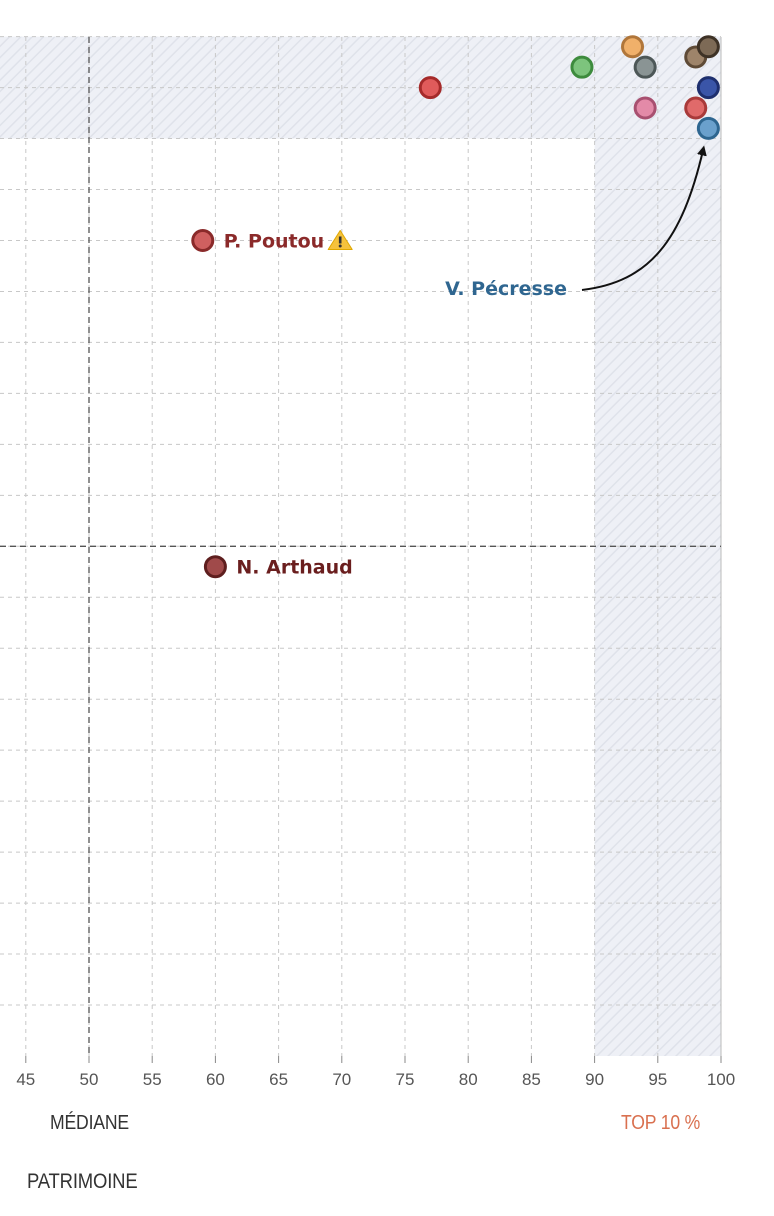 This screenshot has width=774, height=1216. What do you see at coordinates (82, 1181) in the screenshot?
I see `x-axis-title: PATRIMOINE` at bounding box center [82, 1181].